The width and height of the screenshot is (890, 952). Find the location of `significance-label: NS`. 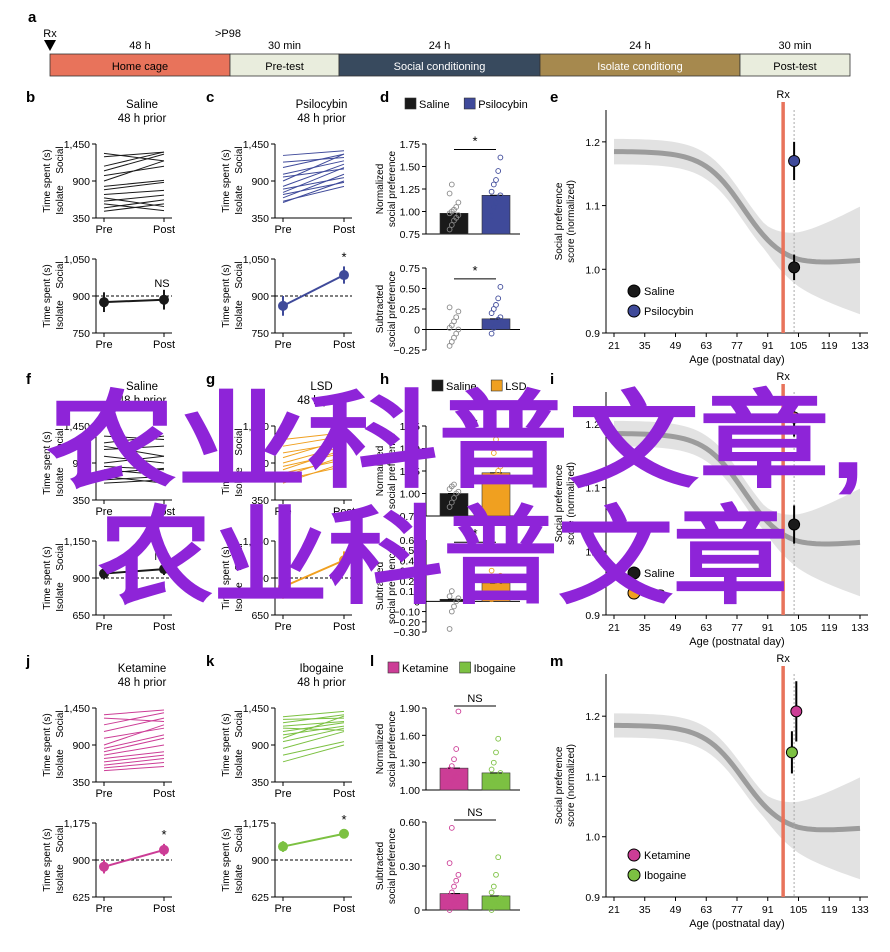

significance-label: NS is located at coordinates (161, 284).